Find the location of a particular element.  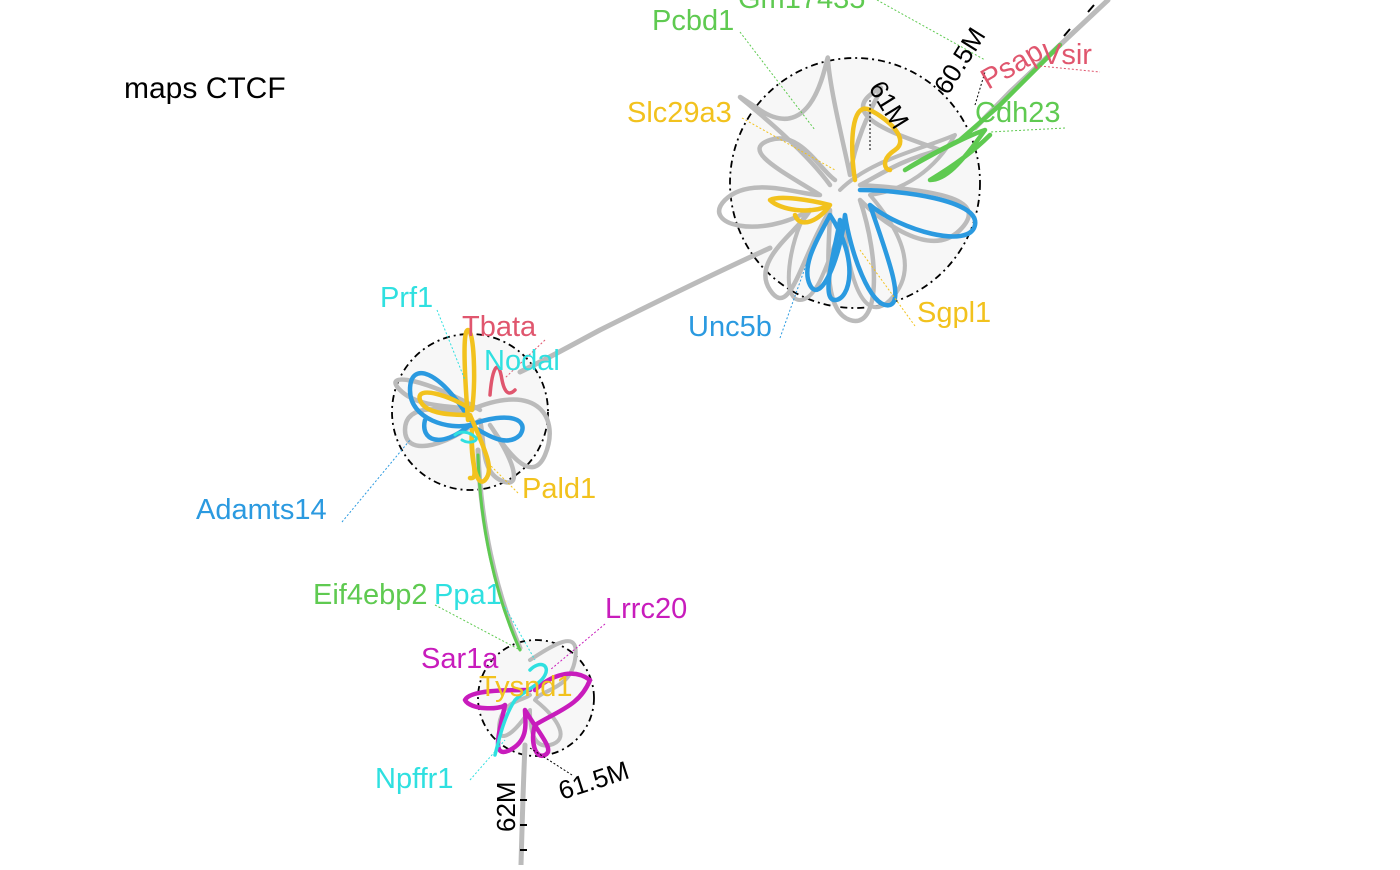

fiber-gene-nodal is located at coordinates (465, 437).